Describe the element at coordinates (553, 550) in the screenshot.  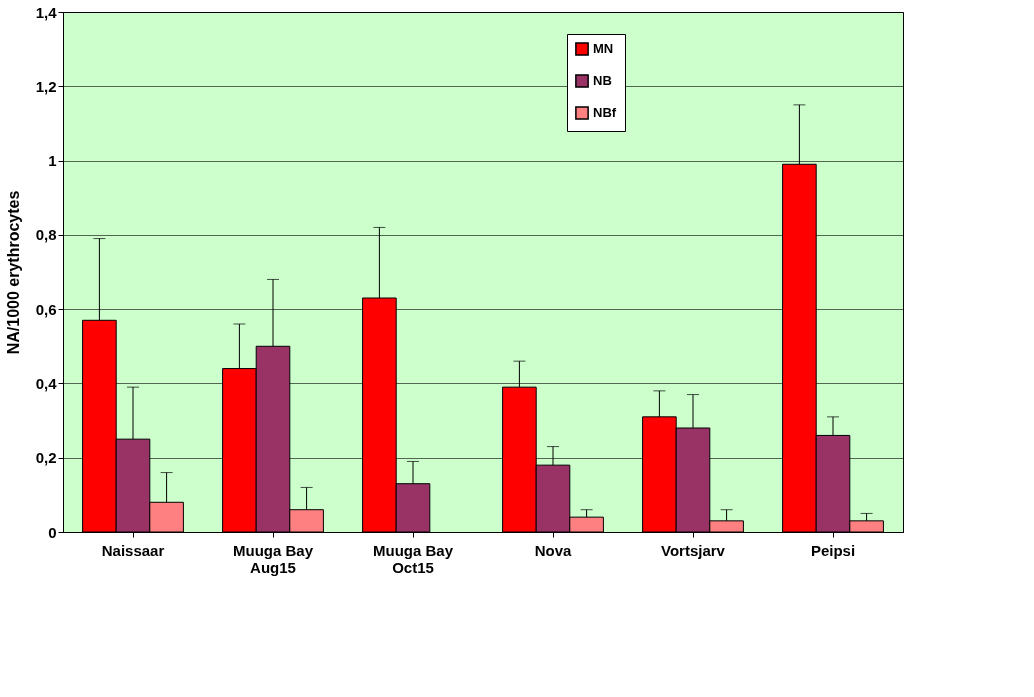
I see `x-tick-label: Nova` at that location.